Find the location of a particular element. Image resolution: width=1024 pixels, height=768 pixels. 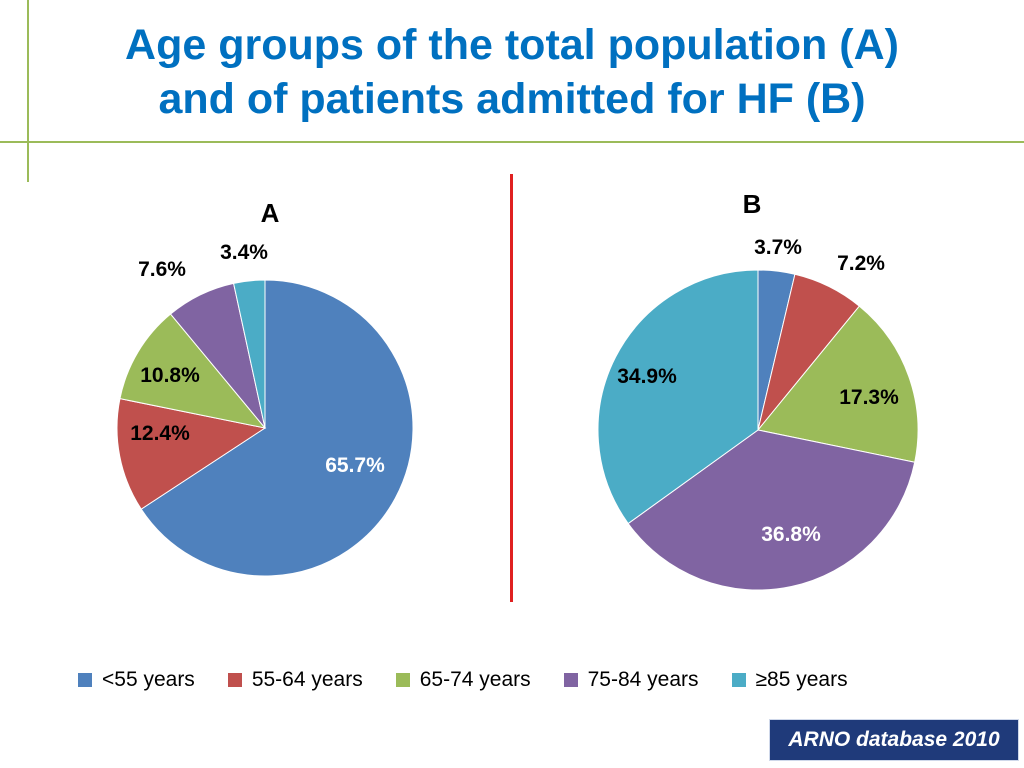

pie-a-label-85-plus: 3.4% is located at coordinates (244, 252).